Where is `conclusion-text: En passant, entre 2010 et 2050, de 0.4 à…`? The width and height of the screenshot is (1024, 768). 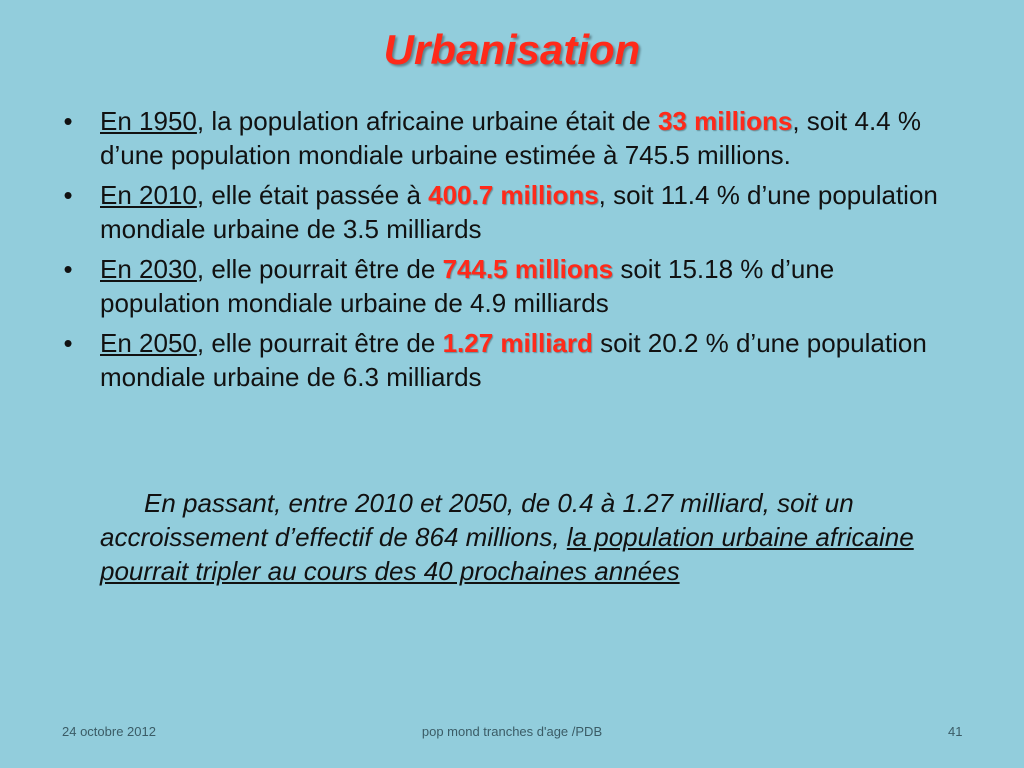
conclusion-text: En passant, entre 2010 et 2050, de 0.4 à… is located at coordinates (477, 520).